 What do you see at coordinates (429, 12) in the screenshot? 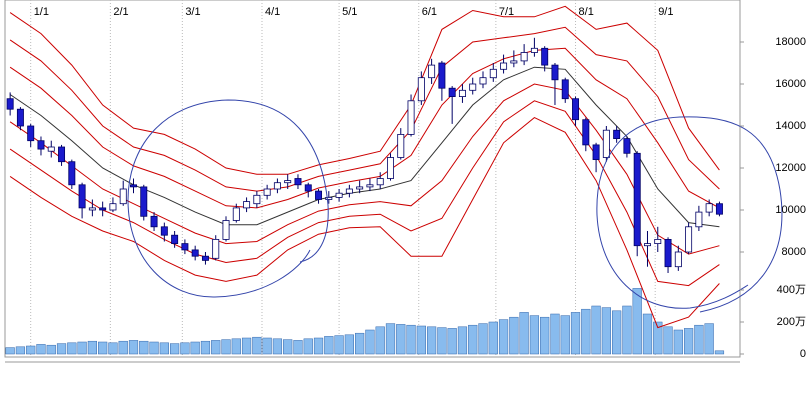
I see `x-tick-label: 6/1` at bounding box center [429, 12].